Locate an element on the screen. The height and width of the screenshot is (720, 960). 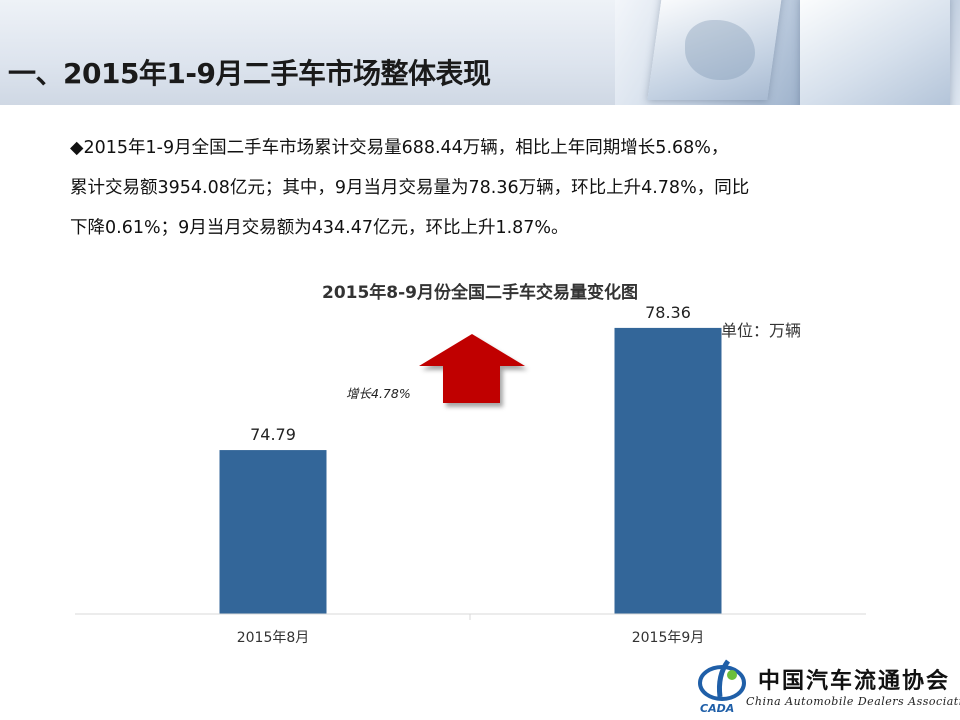
x-tick-label: 2015年9月 is located at coordinates (668, 638).